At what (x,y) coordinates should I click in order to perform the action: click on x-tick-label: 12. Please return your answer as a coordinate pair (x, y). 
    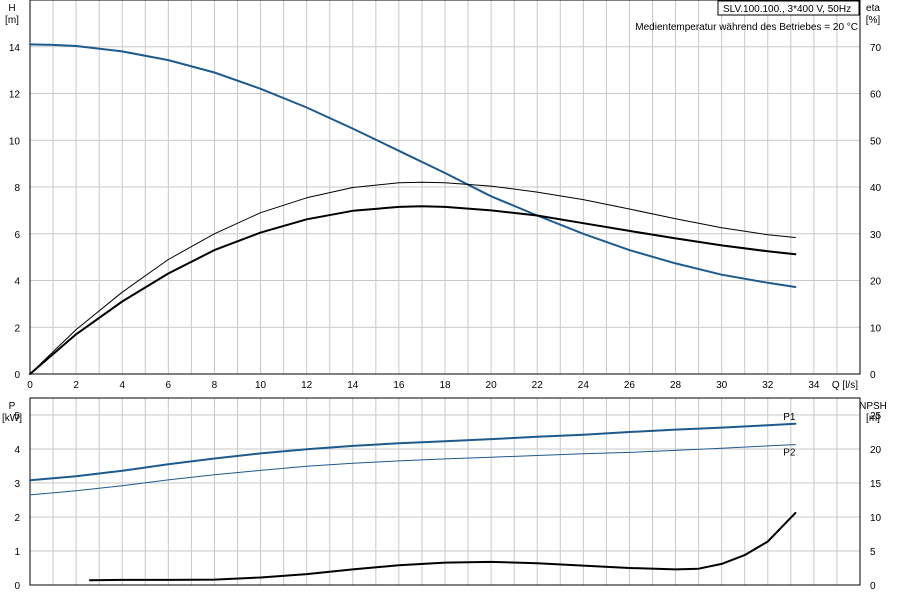
    Looking at the image, I should click on (307, 385).